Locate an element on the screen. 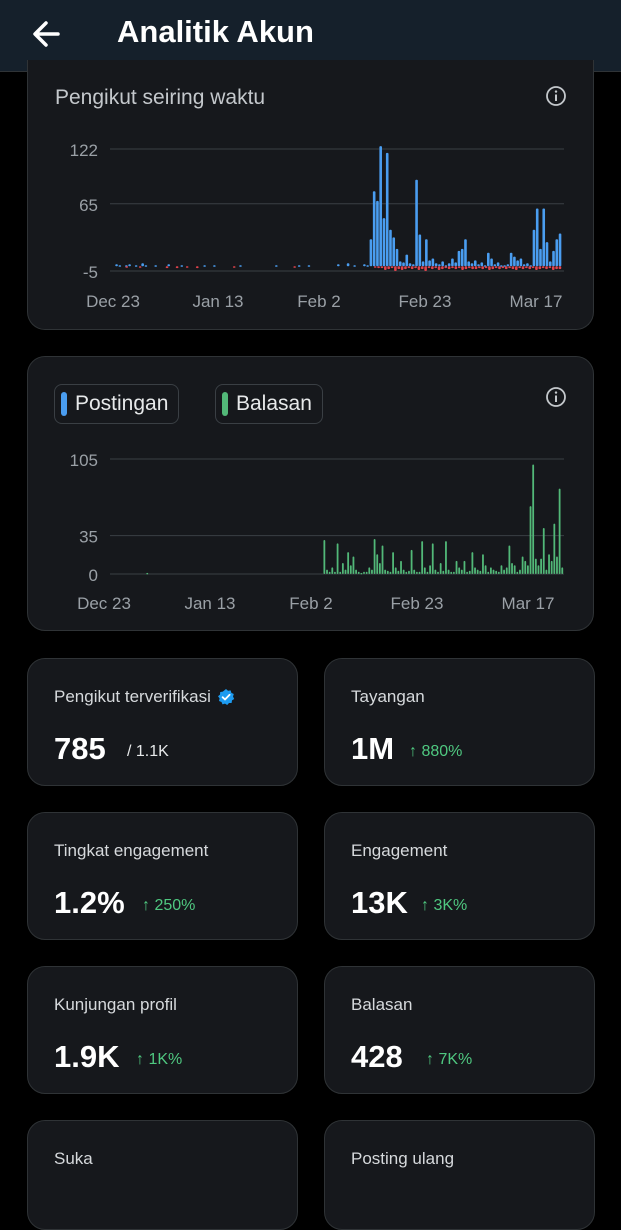 The width and height of the screenshot is (621, 1230). verified-badge-icon is located at coordinates (226, 697).